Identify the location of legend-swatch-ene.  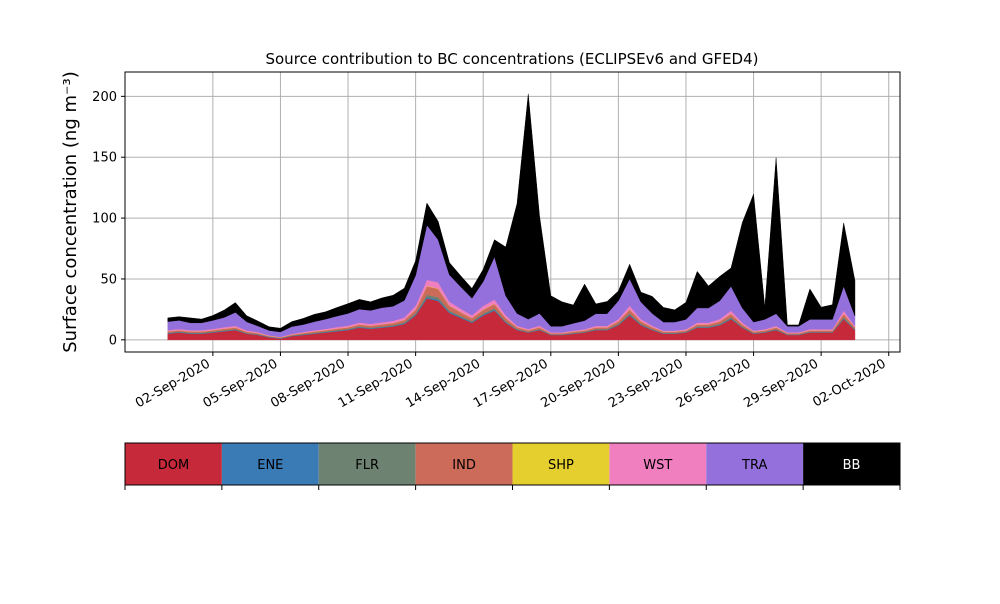
(270, 464).